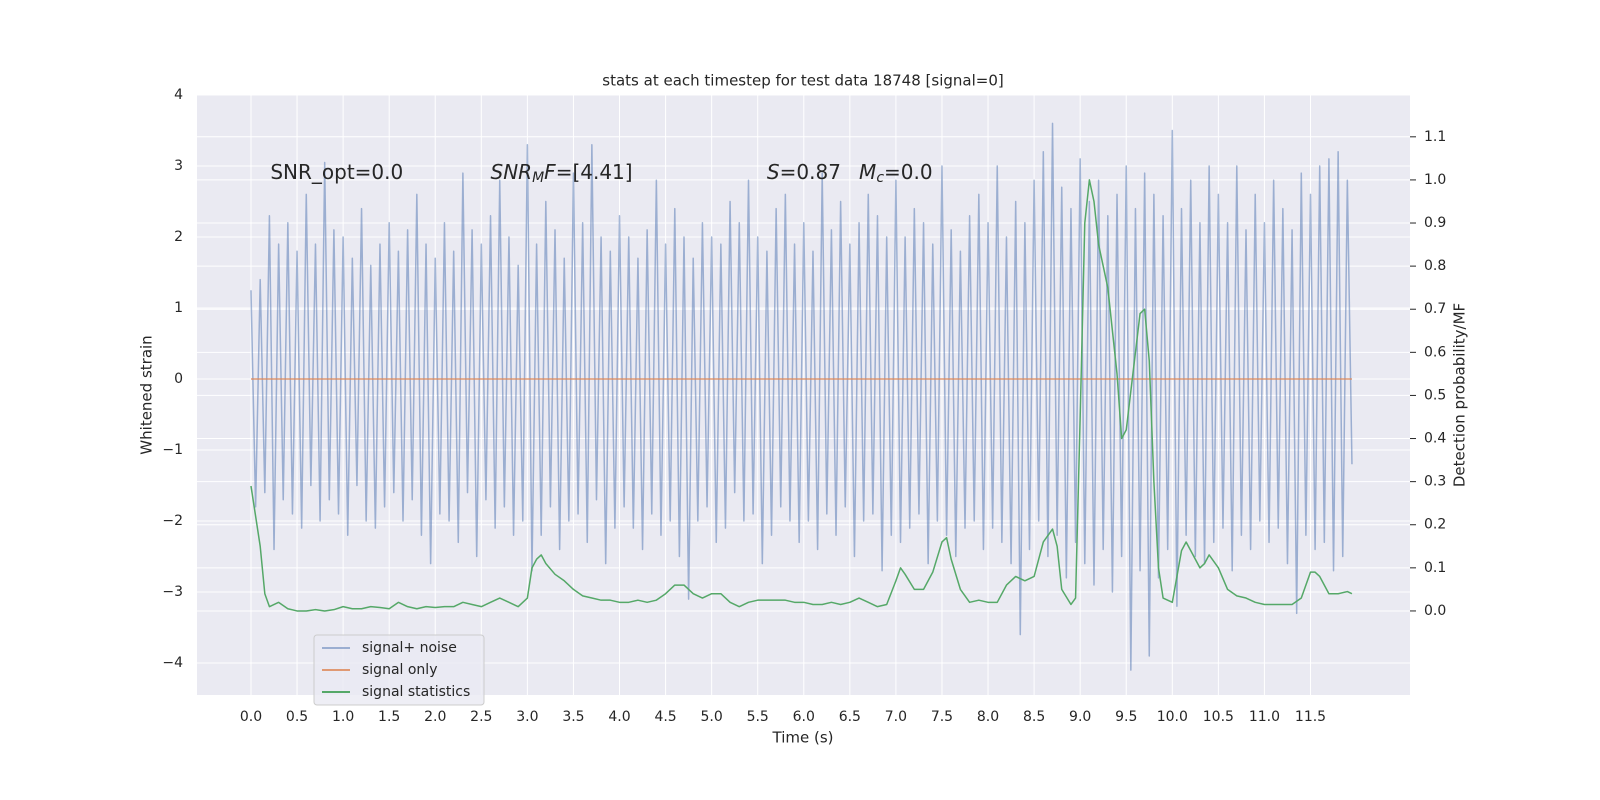 Image resolution: width=1600 pixels, height=800 pixels. Describe the element at coordinates (172, 521) in the screenshot. I see `y-tick-label: −2` at that location.